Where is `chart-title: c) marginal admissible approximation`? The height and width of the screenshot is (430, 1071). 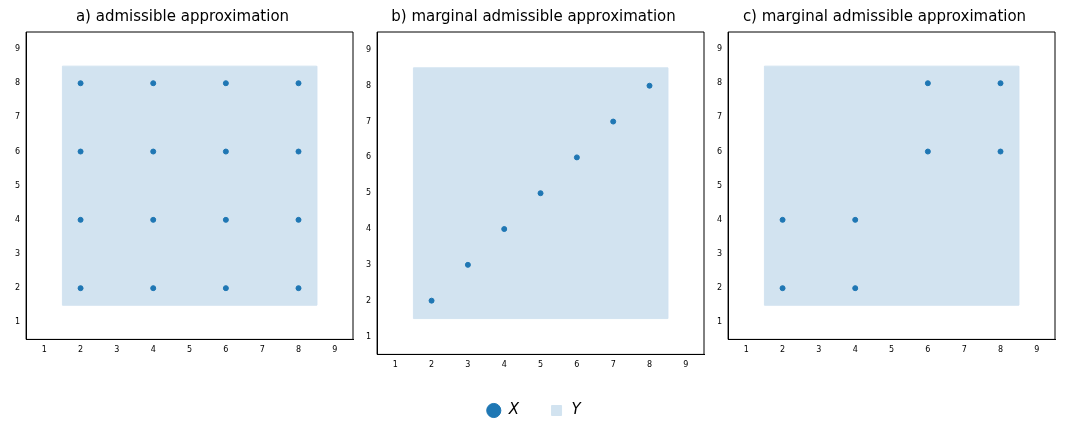 chart-title: c) marginal admissible approximation is located at coordinates (884, 15).